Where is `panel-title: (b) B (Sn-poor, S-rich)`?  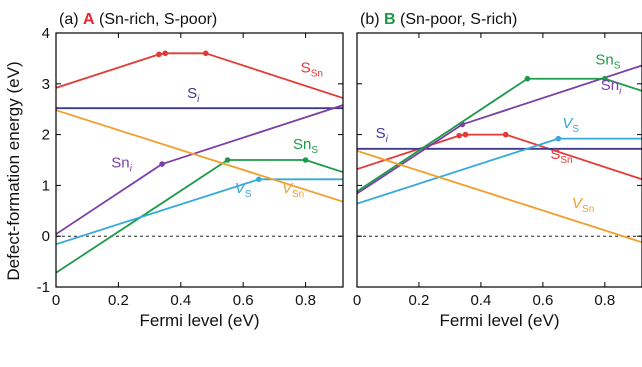
panel-title: (b) B (Sn-poor, S-rich) is located at coordinates (438, 19).